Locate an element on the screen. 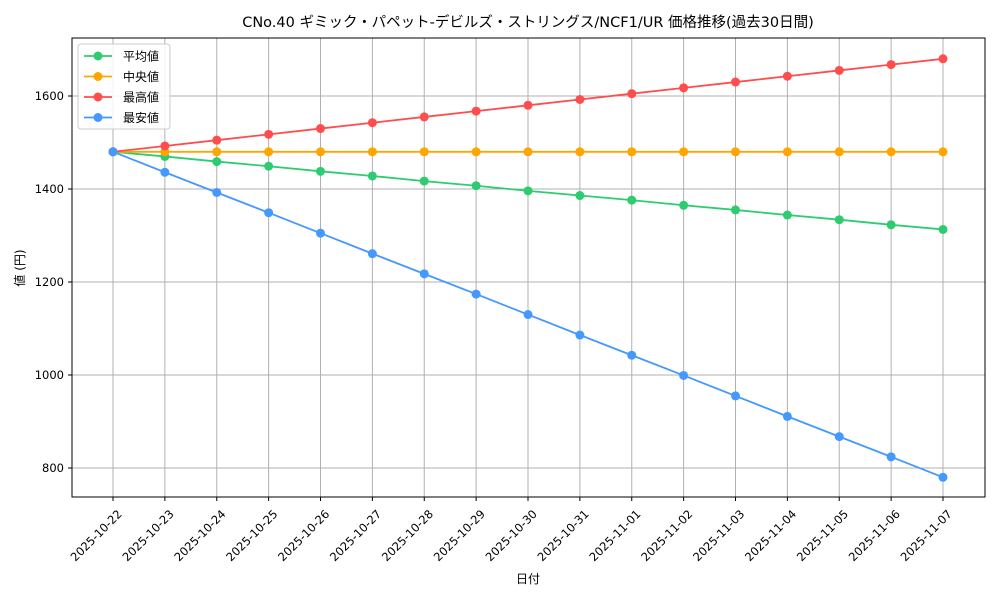  x-tick-label: 2025-11-04 is located at coordinates (770, 535).